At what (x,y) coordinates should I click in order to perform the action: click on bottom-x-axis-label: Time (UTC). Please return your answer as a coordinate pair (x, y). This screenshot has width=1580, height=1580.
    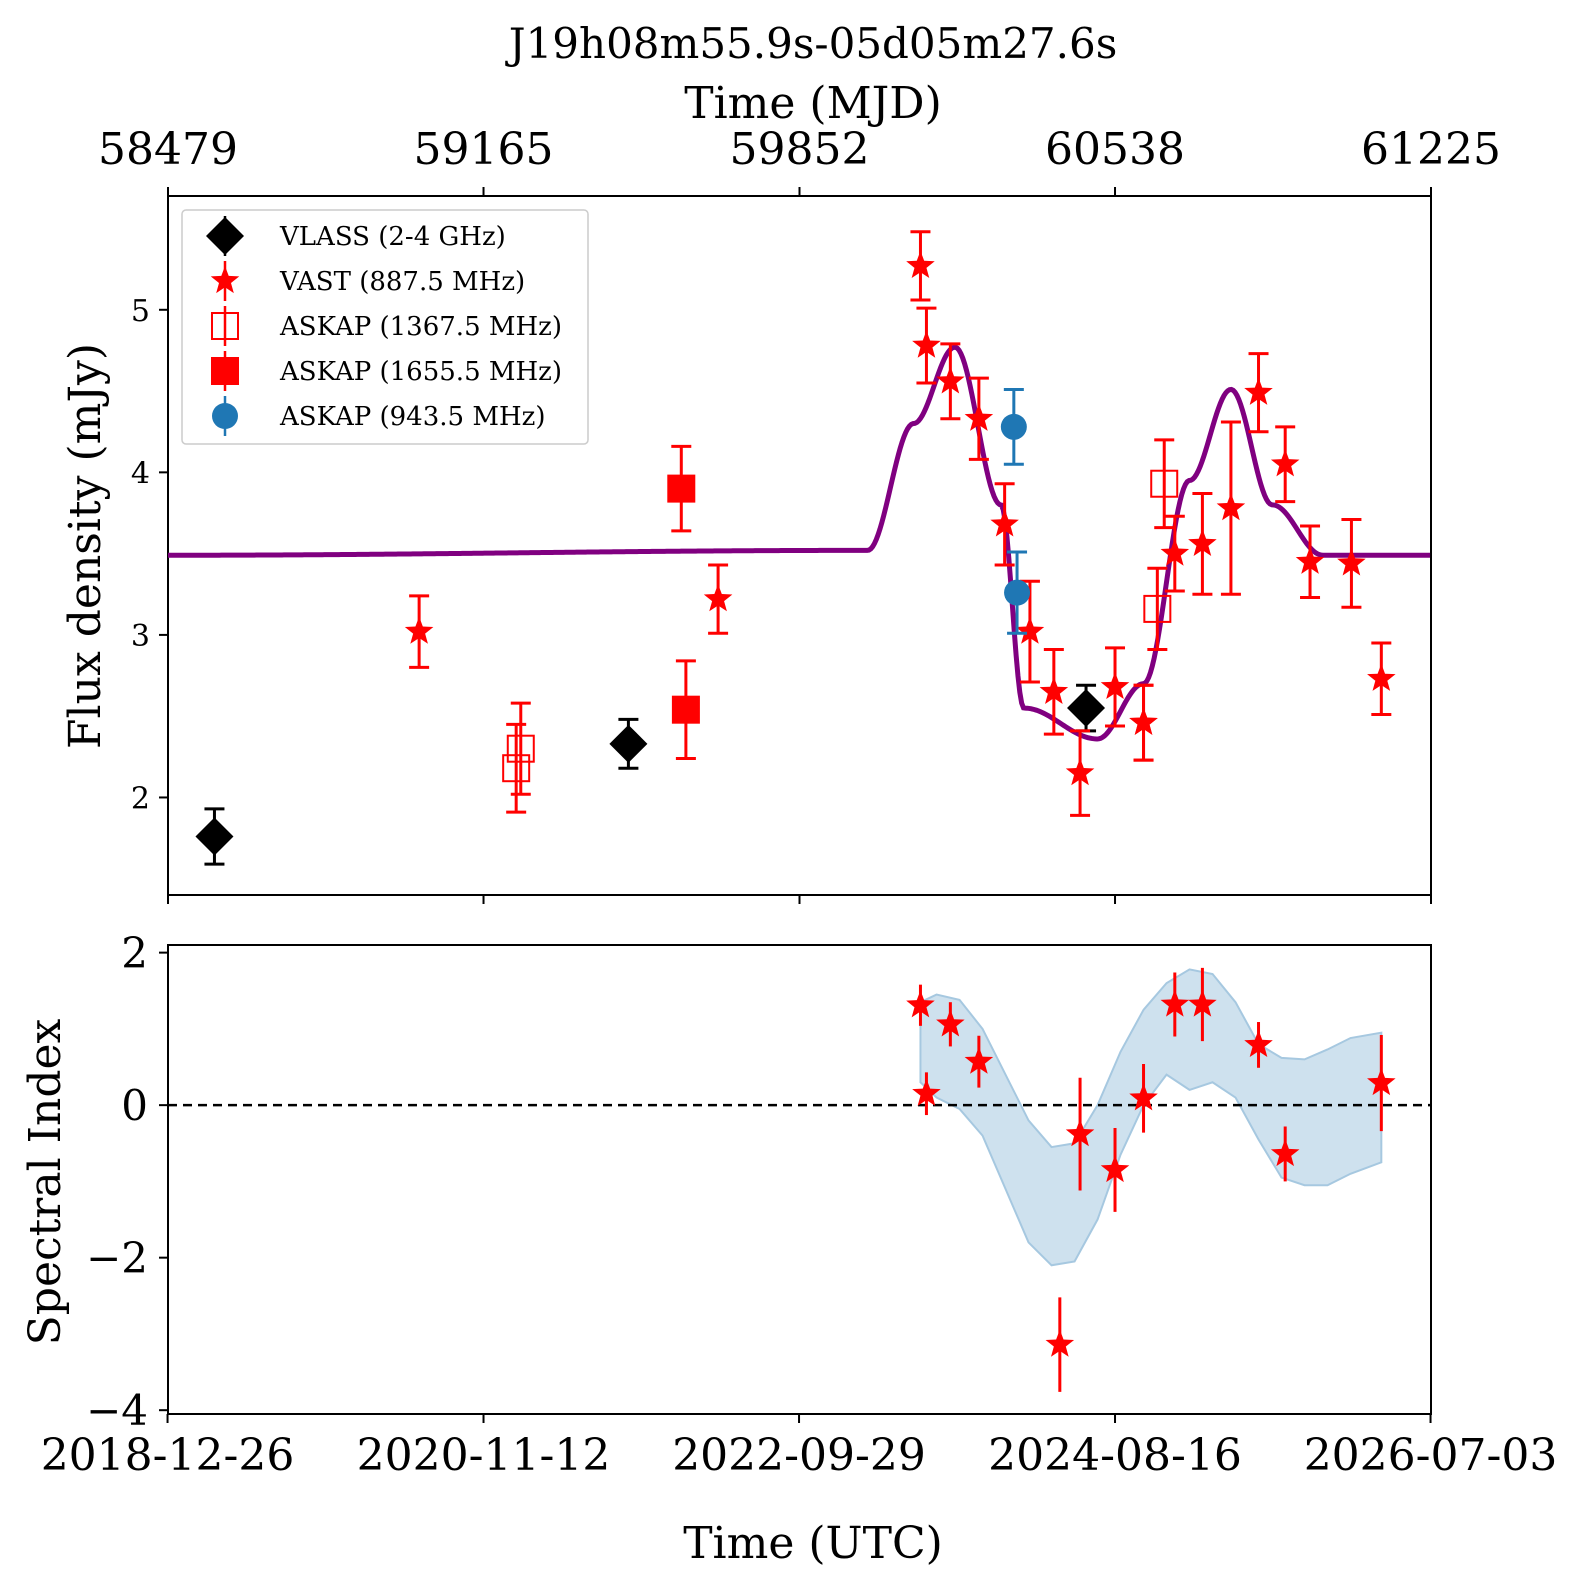
    Looking at the image, I should click on (813, 1543).